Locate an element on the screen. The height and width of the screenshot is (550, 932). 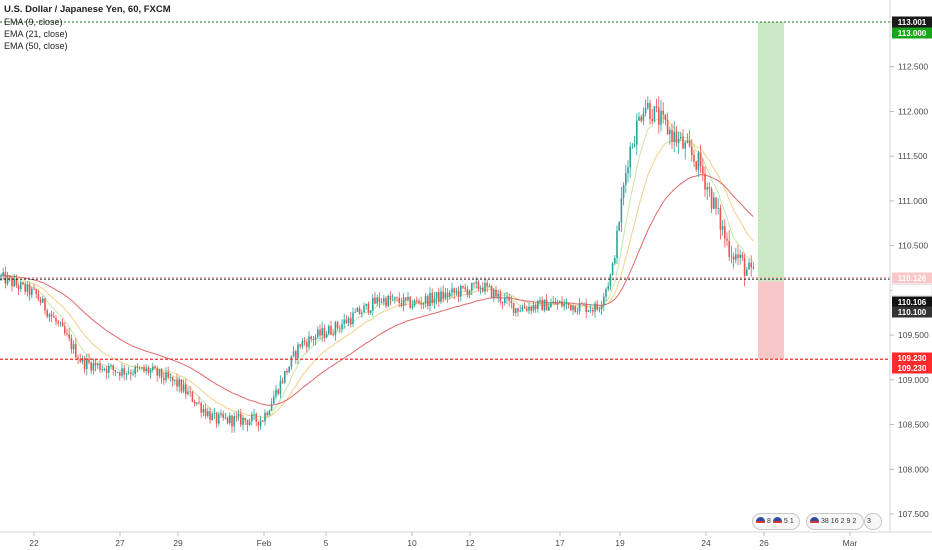
ema-50-label: EMA (50, close) is located at coordinates (36, 46).